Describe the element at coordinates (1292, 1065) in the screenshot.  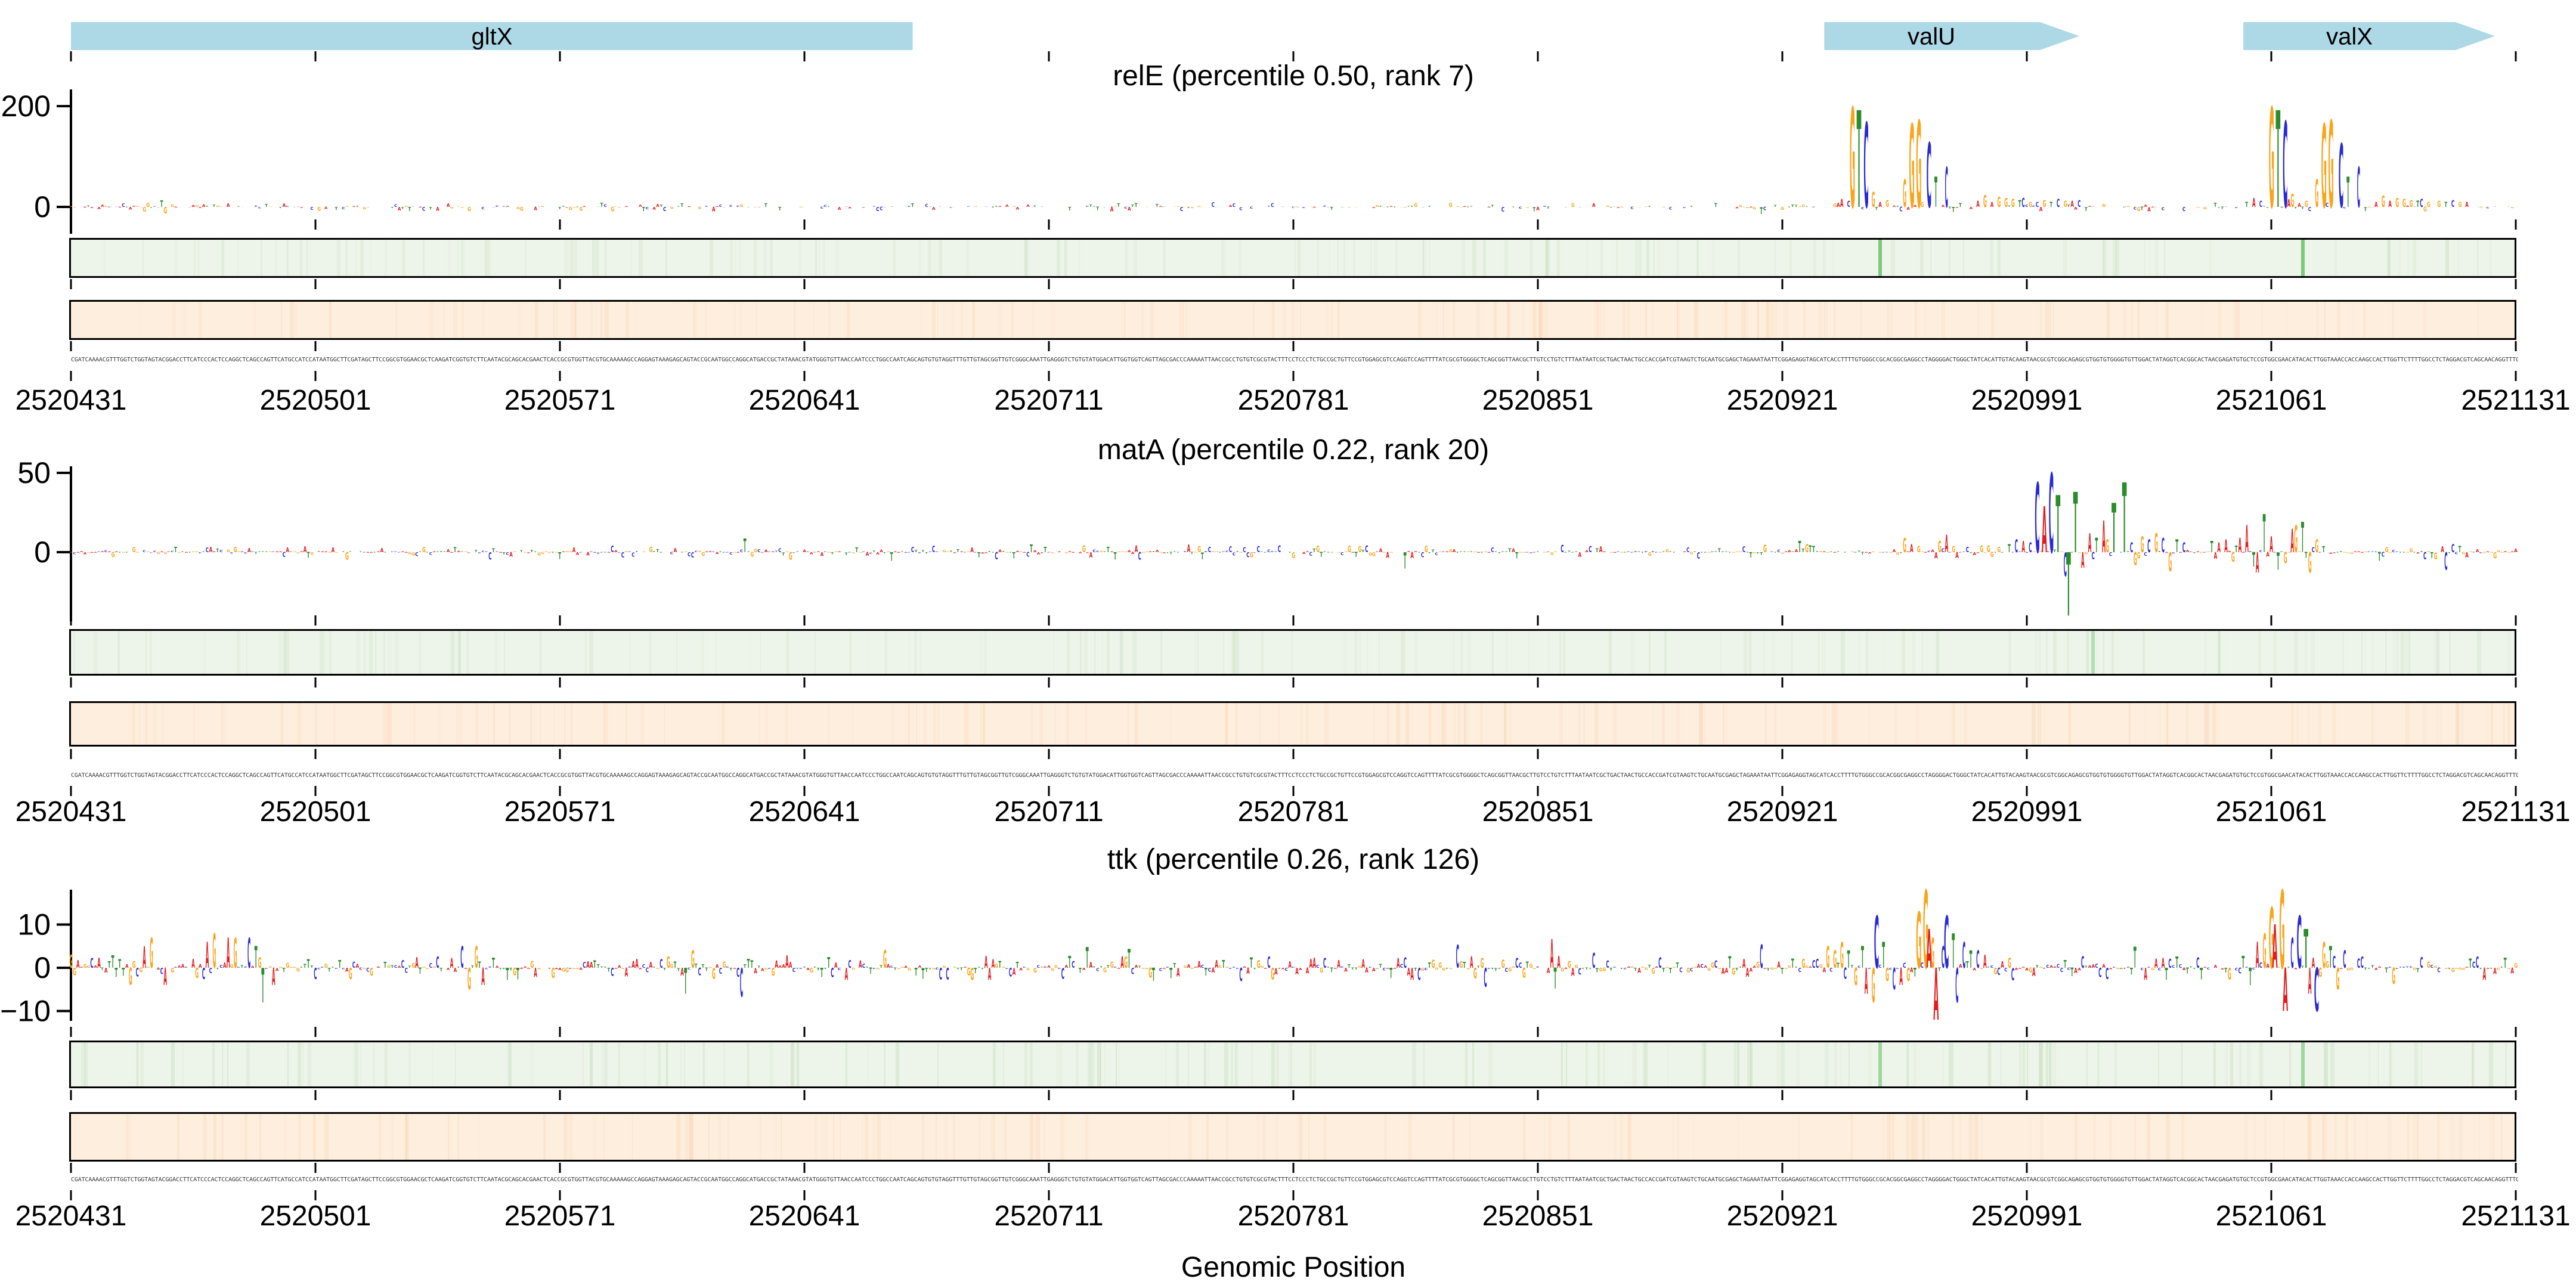
I see `green-annotation-strip-ttk` at that location.